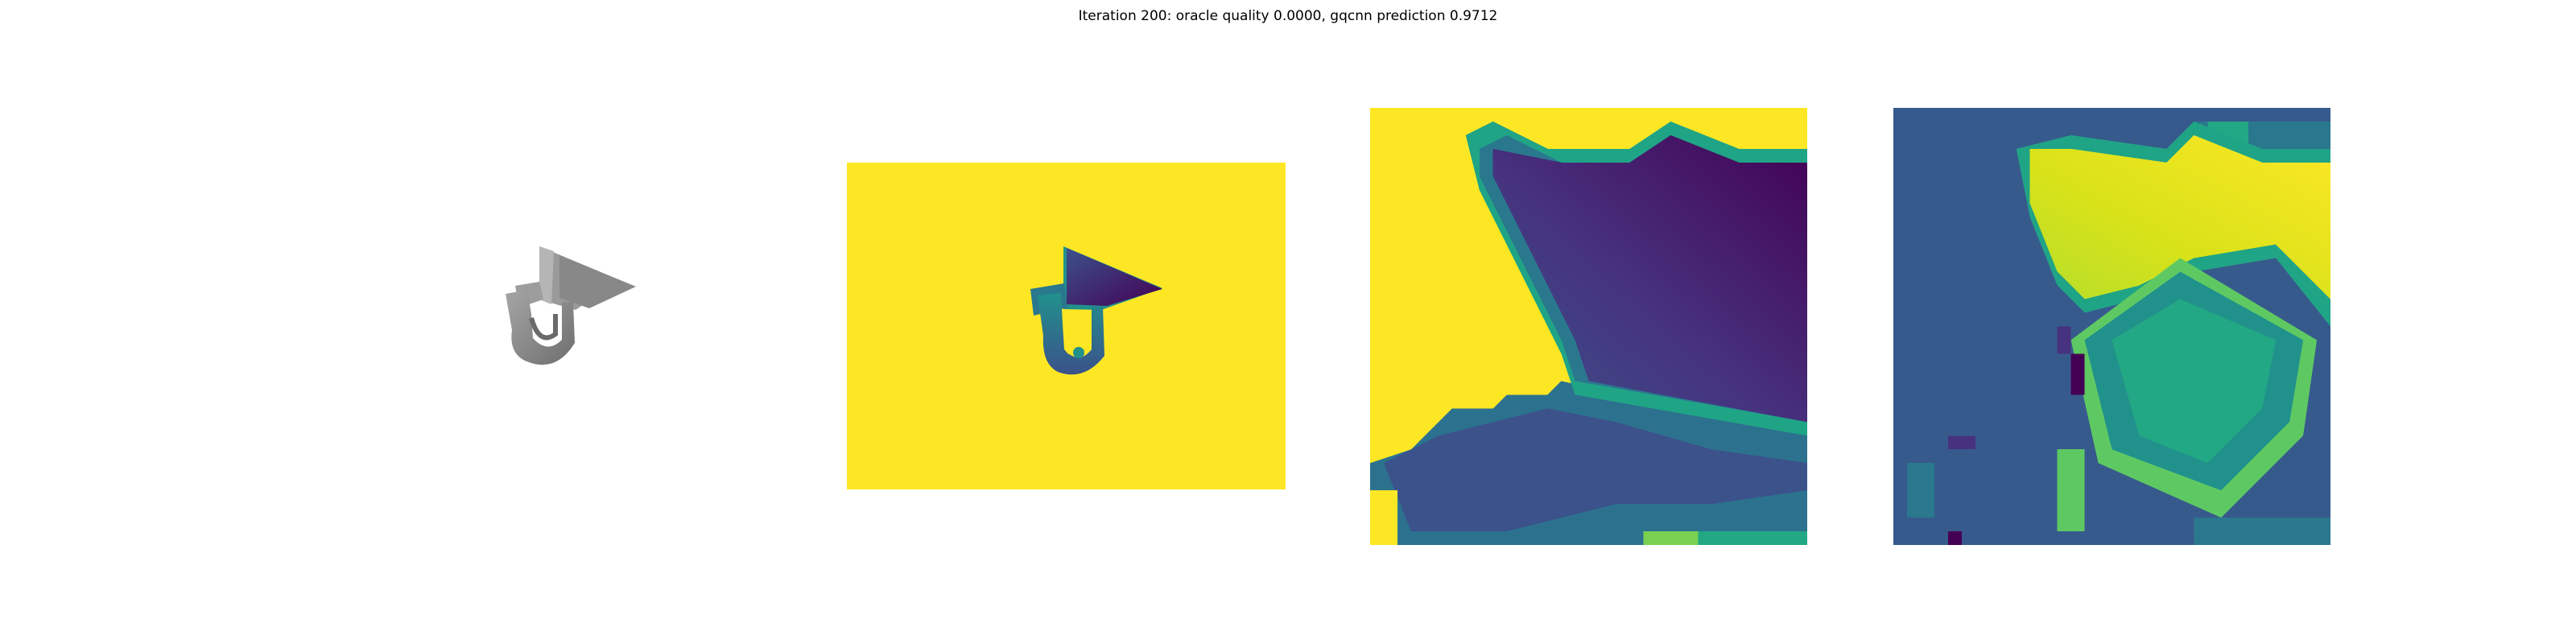  I want to click on normalized-depth-crop-image, so click(2111, 326).